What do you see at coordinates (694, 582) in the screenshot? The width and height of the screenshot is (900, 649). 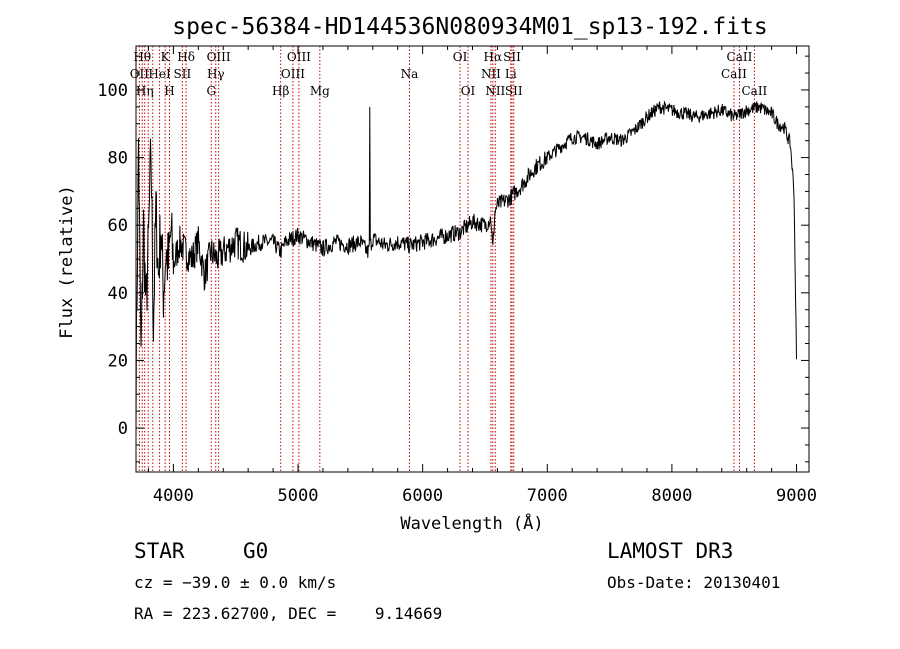 I see `obs-date-label: Obs-Date: 20130401` at bounding box center [694, 582].